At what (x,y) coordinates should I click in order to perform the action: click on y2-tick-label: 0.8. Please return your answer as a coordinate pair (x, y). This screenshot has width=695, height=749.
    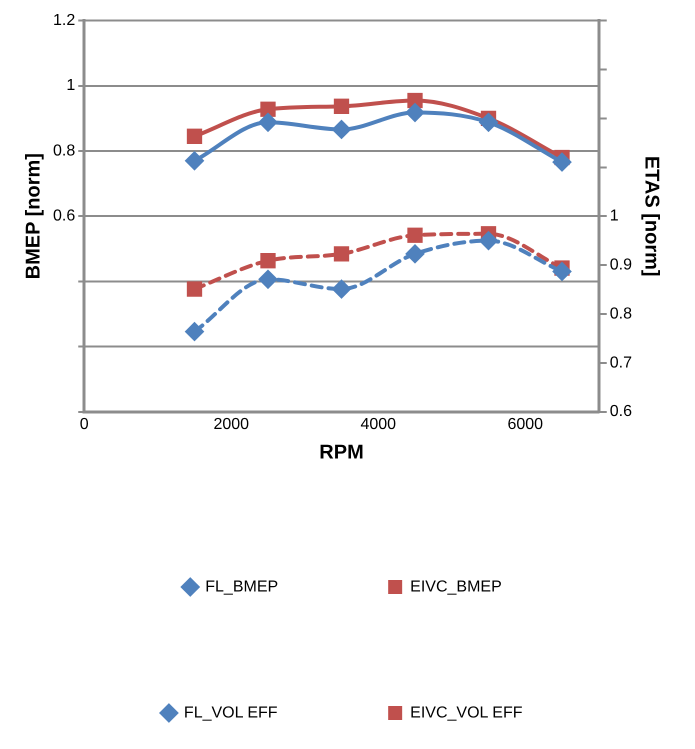
    Looking at the image, I should click on (621, 313).